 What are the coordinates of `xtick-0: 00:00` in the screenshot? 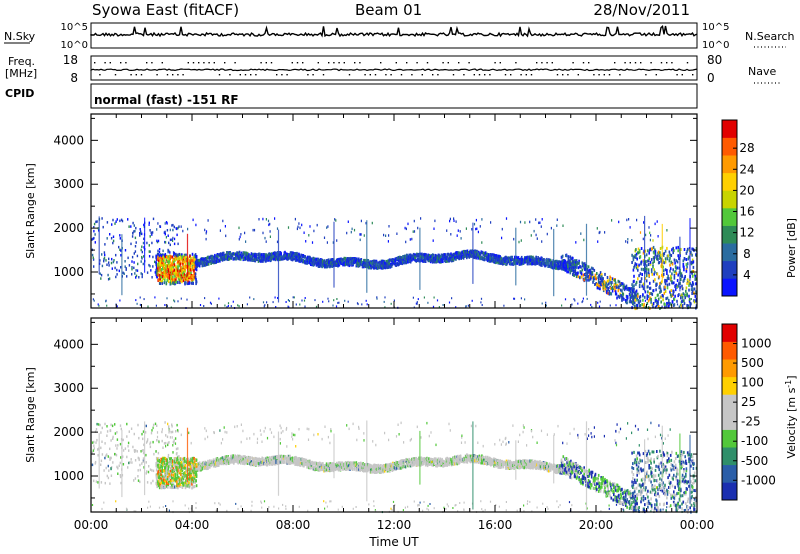 It's located at (91, 525).